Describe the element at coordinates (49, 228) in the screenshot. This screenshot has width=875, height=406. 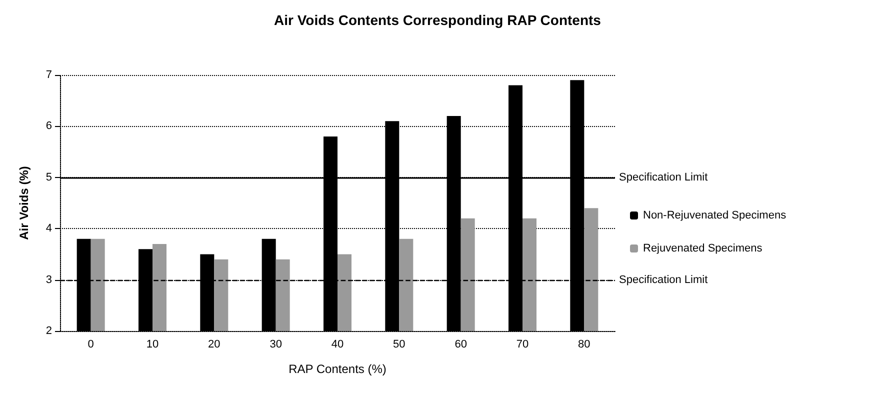
I see `y-tick-label: 4` at that location.